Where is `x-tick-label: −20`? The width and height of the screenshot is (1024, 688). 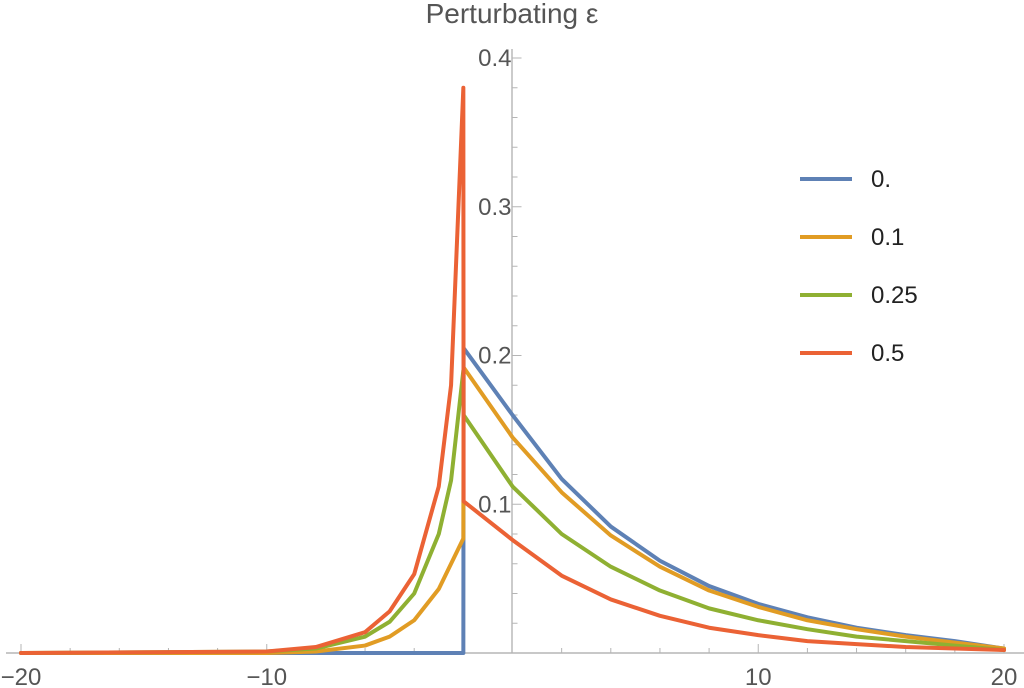 x-tick-label: −20 is located at coordinates (21, 676).